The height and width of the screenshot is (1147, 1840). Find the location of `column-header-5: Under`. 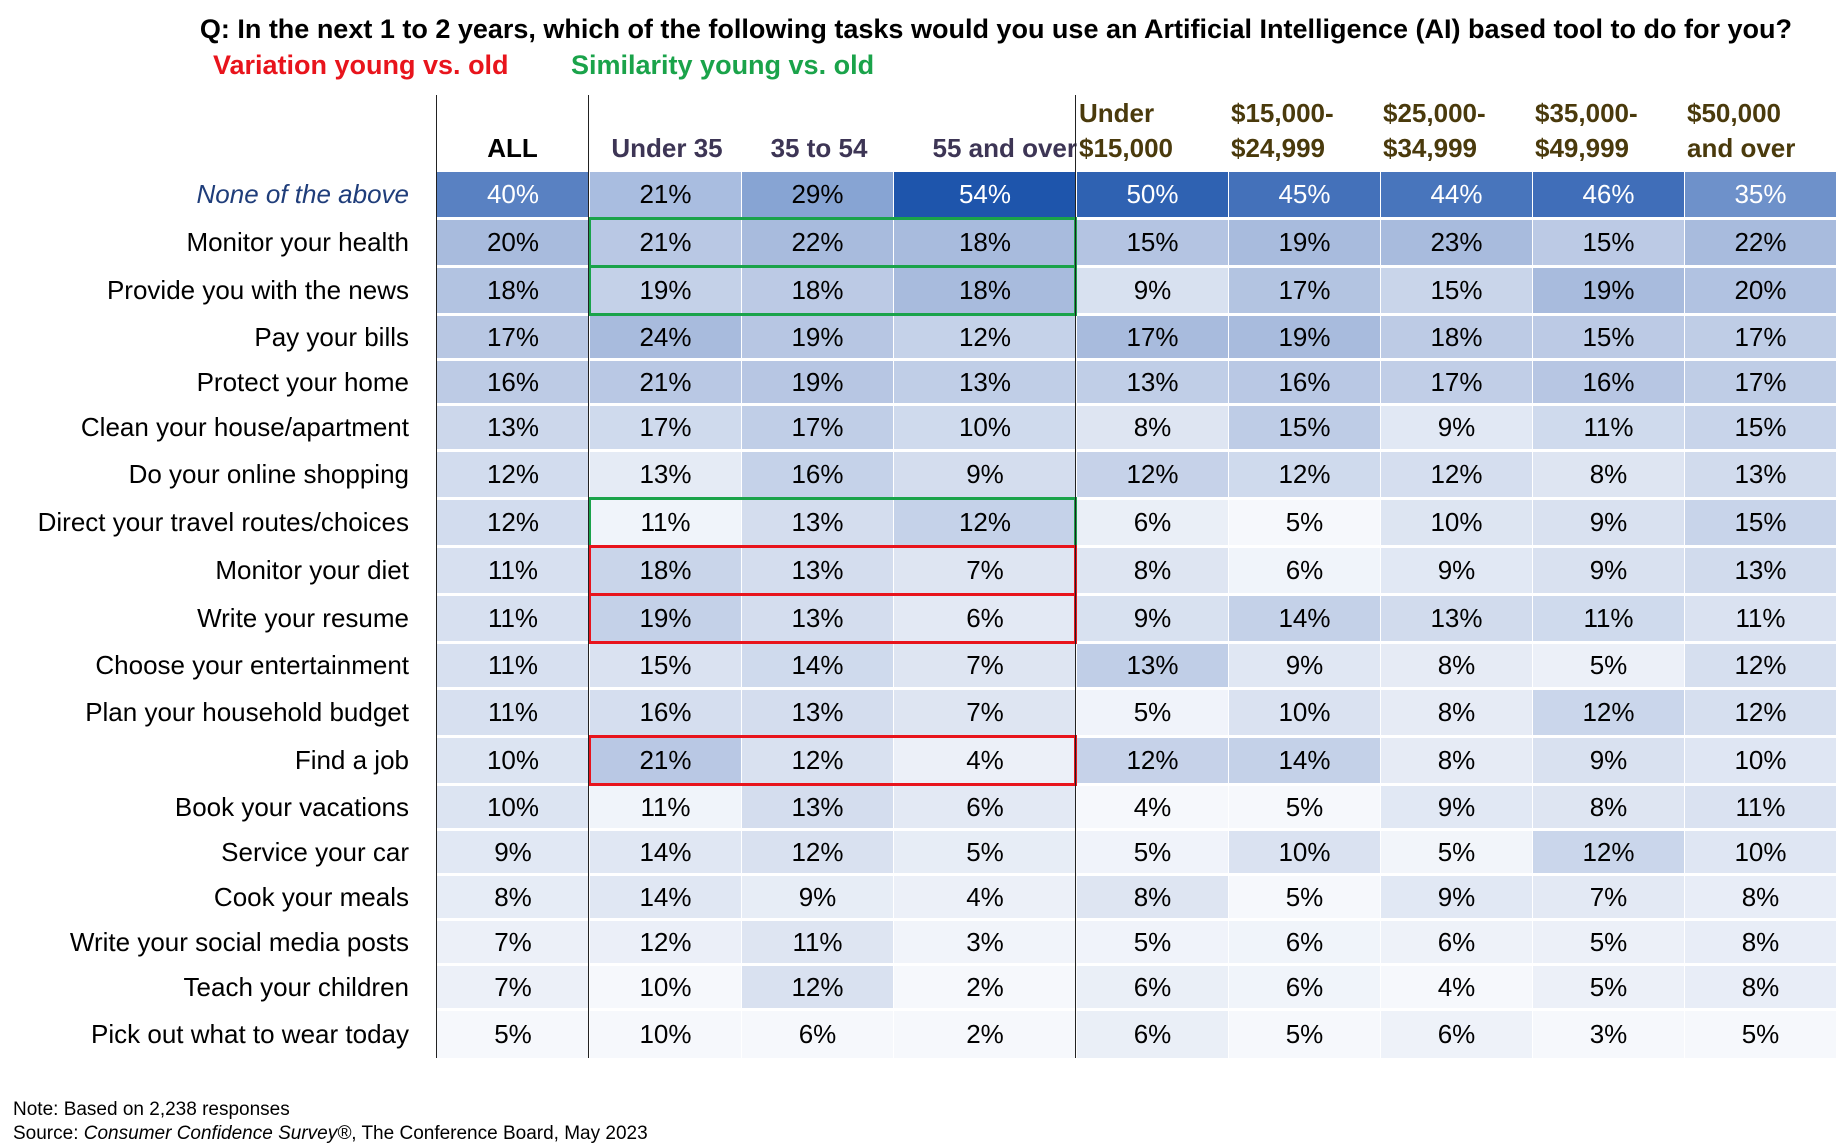

column-header-5: Under is located at coordinates (1117, 113).